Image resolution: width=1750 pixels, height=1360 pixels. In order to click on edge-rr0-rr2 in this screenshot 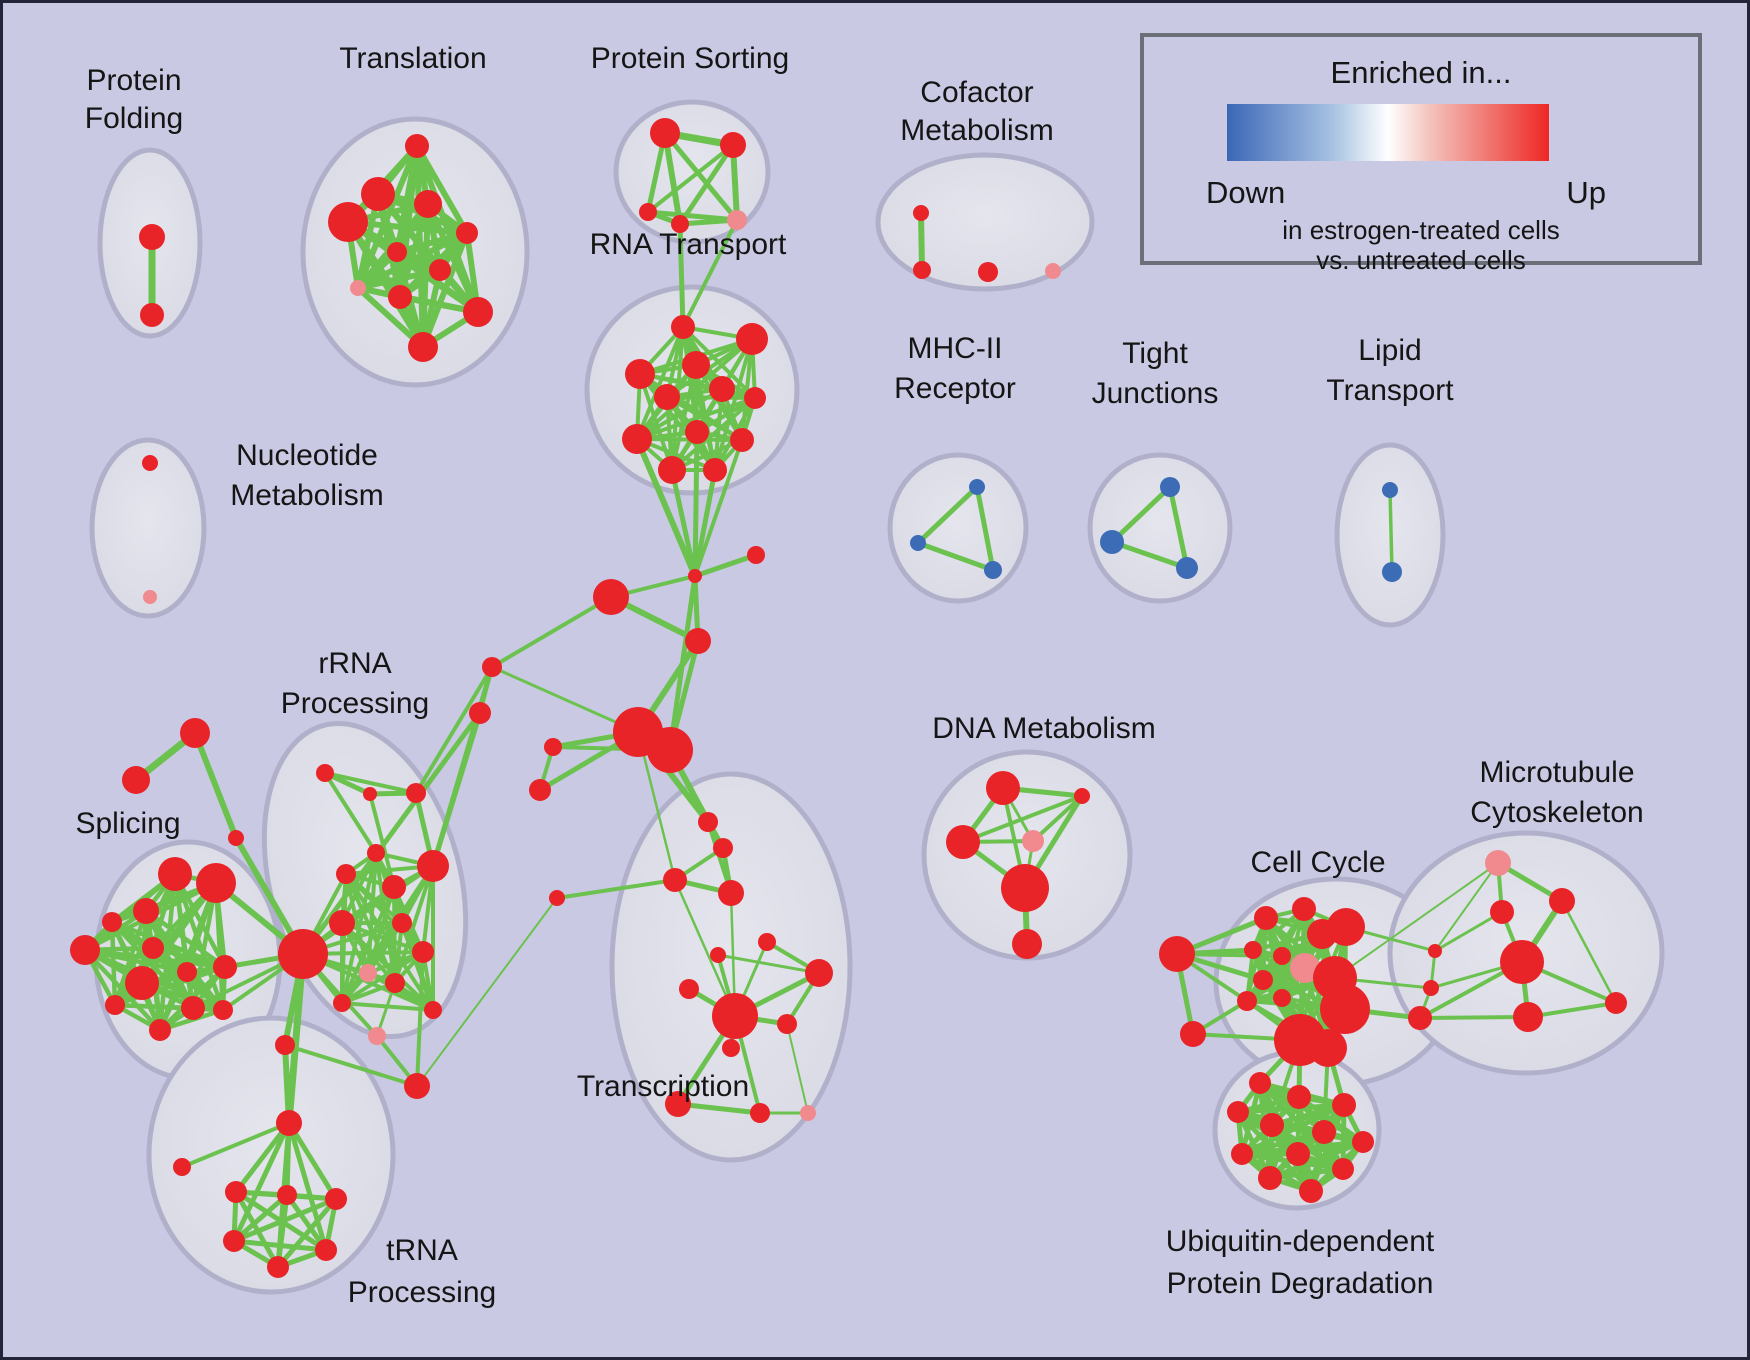, I will do `click(370, 783)`.